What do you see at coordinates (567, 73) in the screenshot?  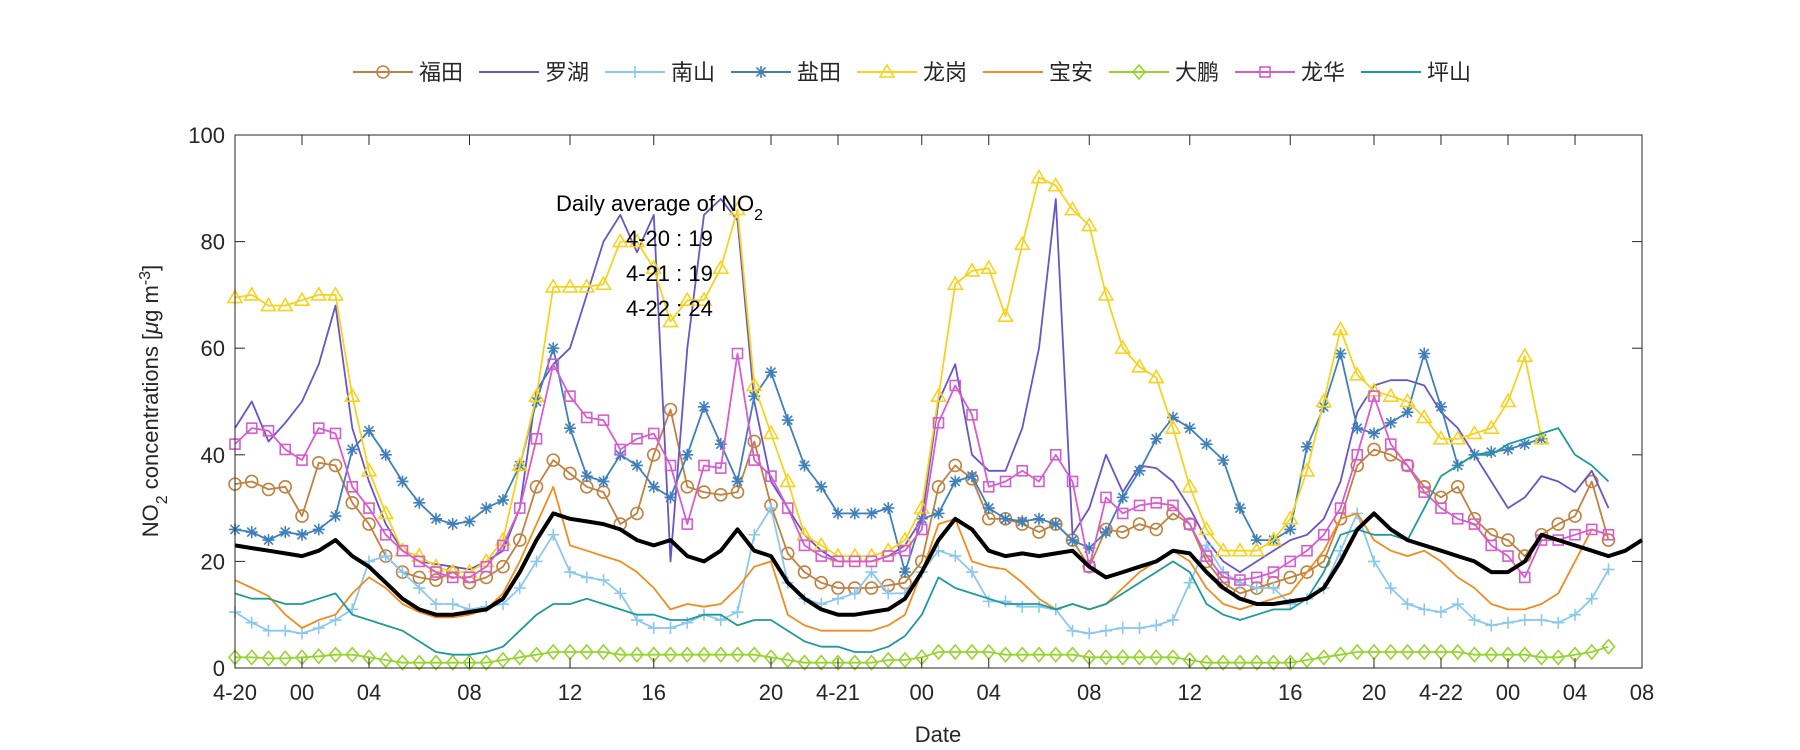 I see `legend-label: 罗湖` at bounding box center [567, 73].